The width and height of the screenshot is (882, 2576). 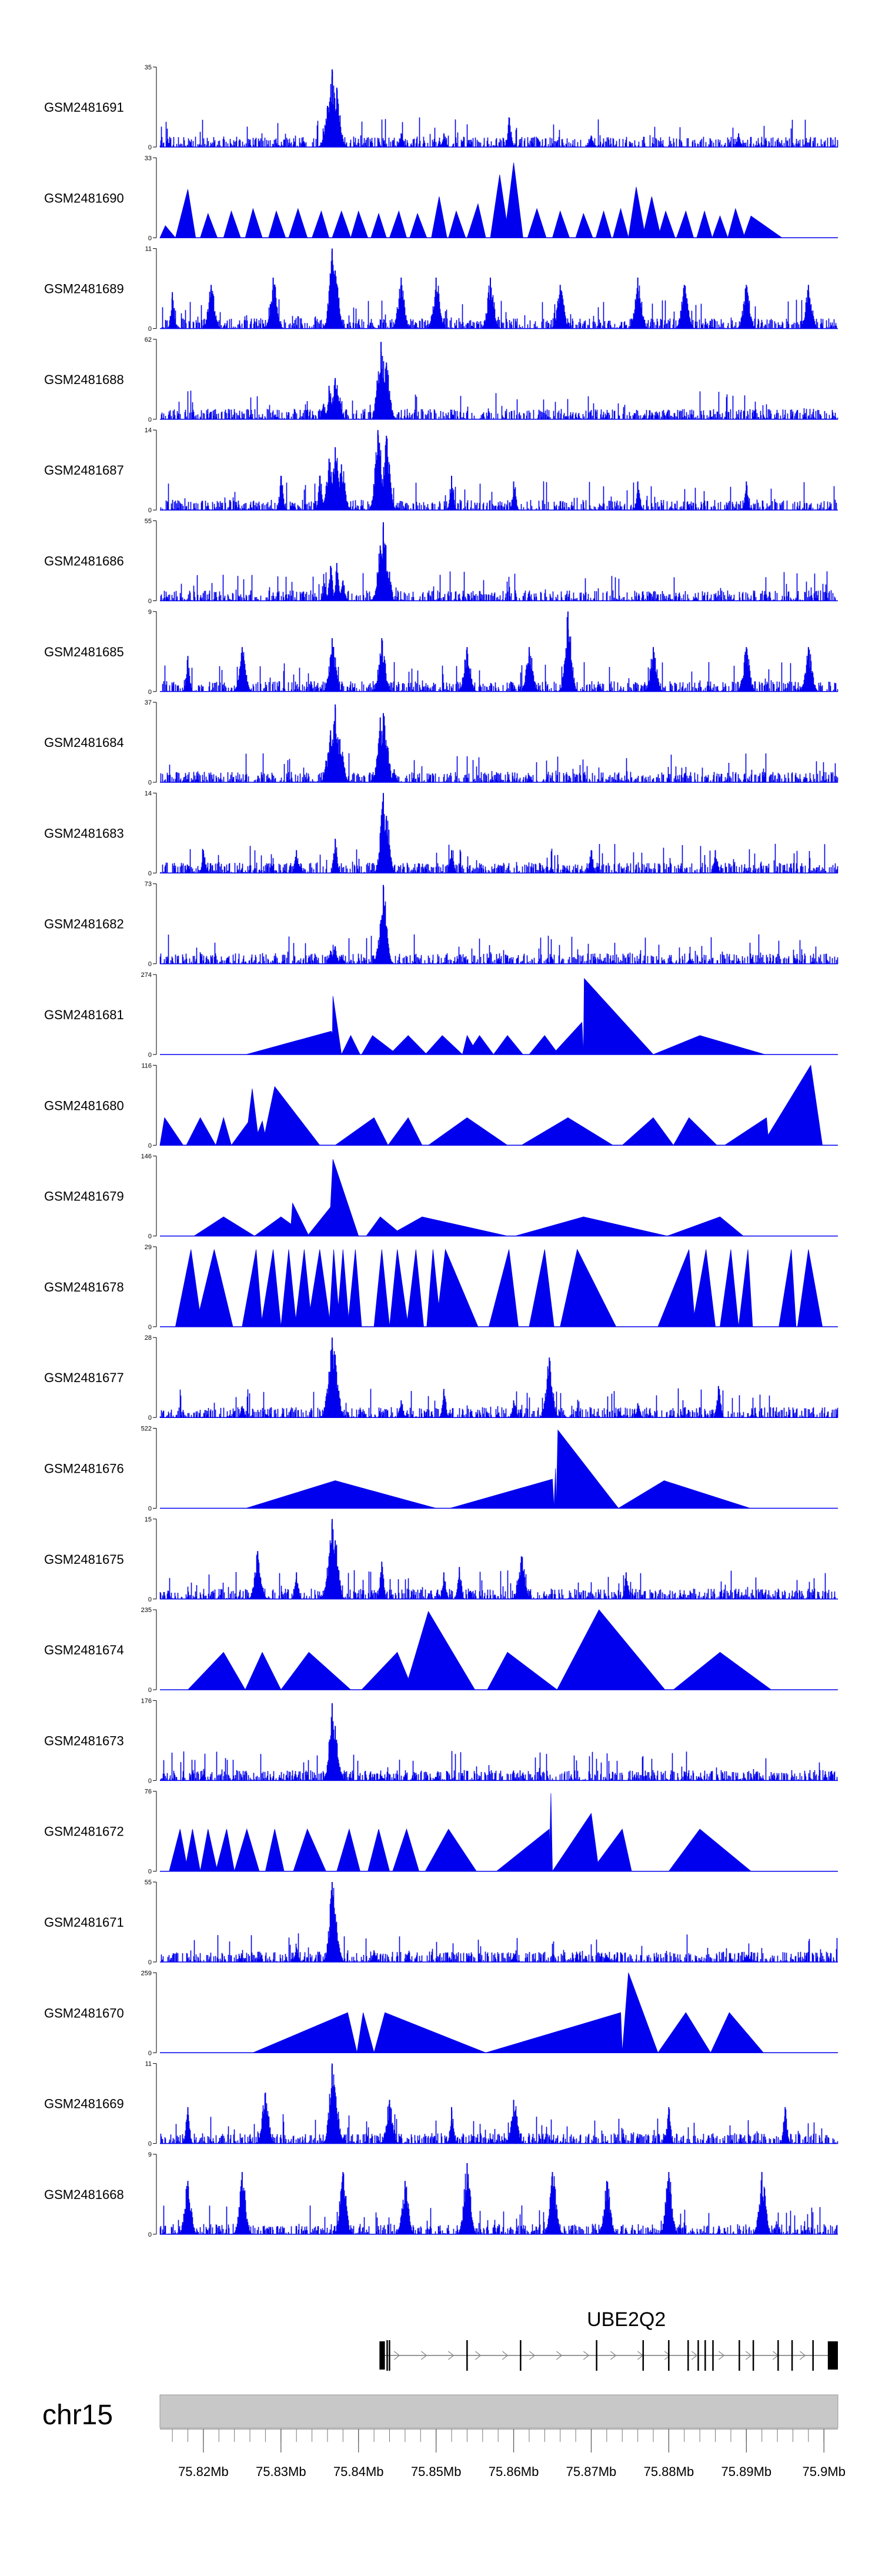 What do you see at coordinates (84, 1831) in the screenshot?
I see `track-label: GSM2481672` at bounding box center [84, 1831].